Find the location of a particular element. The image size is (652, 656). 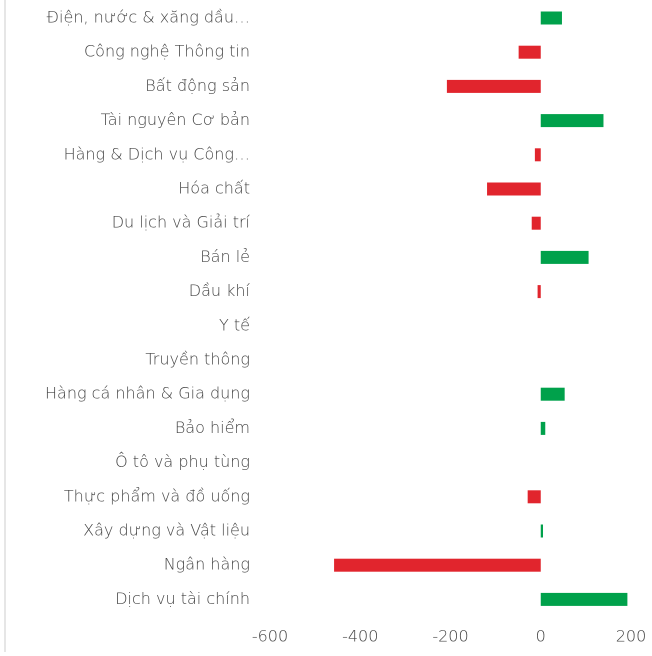

y-tick-label: Xây dựng và Vật liệu is located at coordinates (166, 530).